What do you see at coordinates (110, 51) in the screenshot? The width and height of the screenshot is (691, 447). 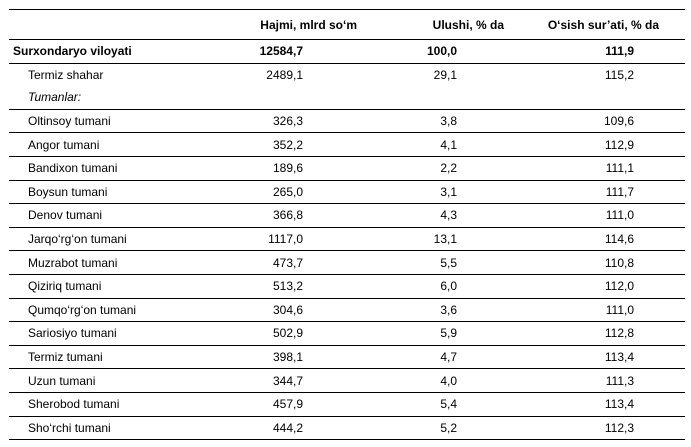 I see `row-name: Surxondaryo viloyati` at bounding box center [110, 51].